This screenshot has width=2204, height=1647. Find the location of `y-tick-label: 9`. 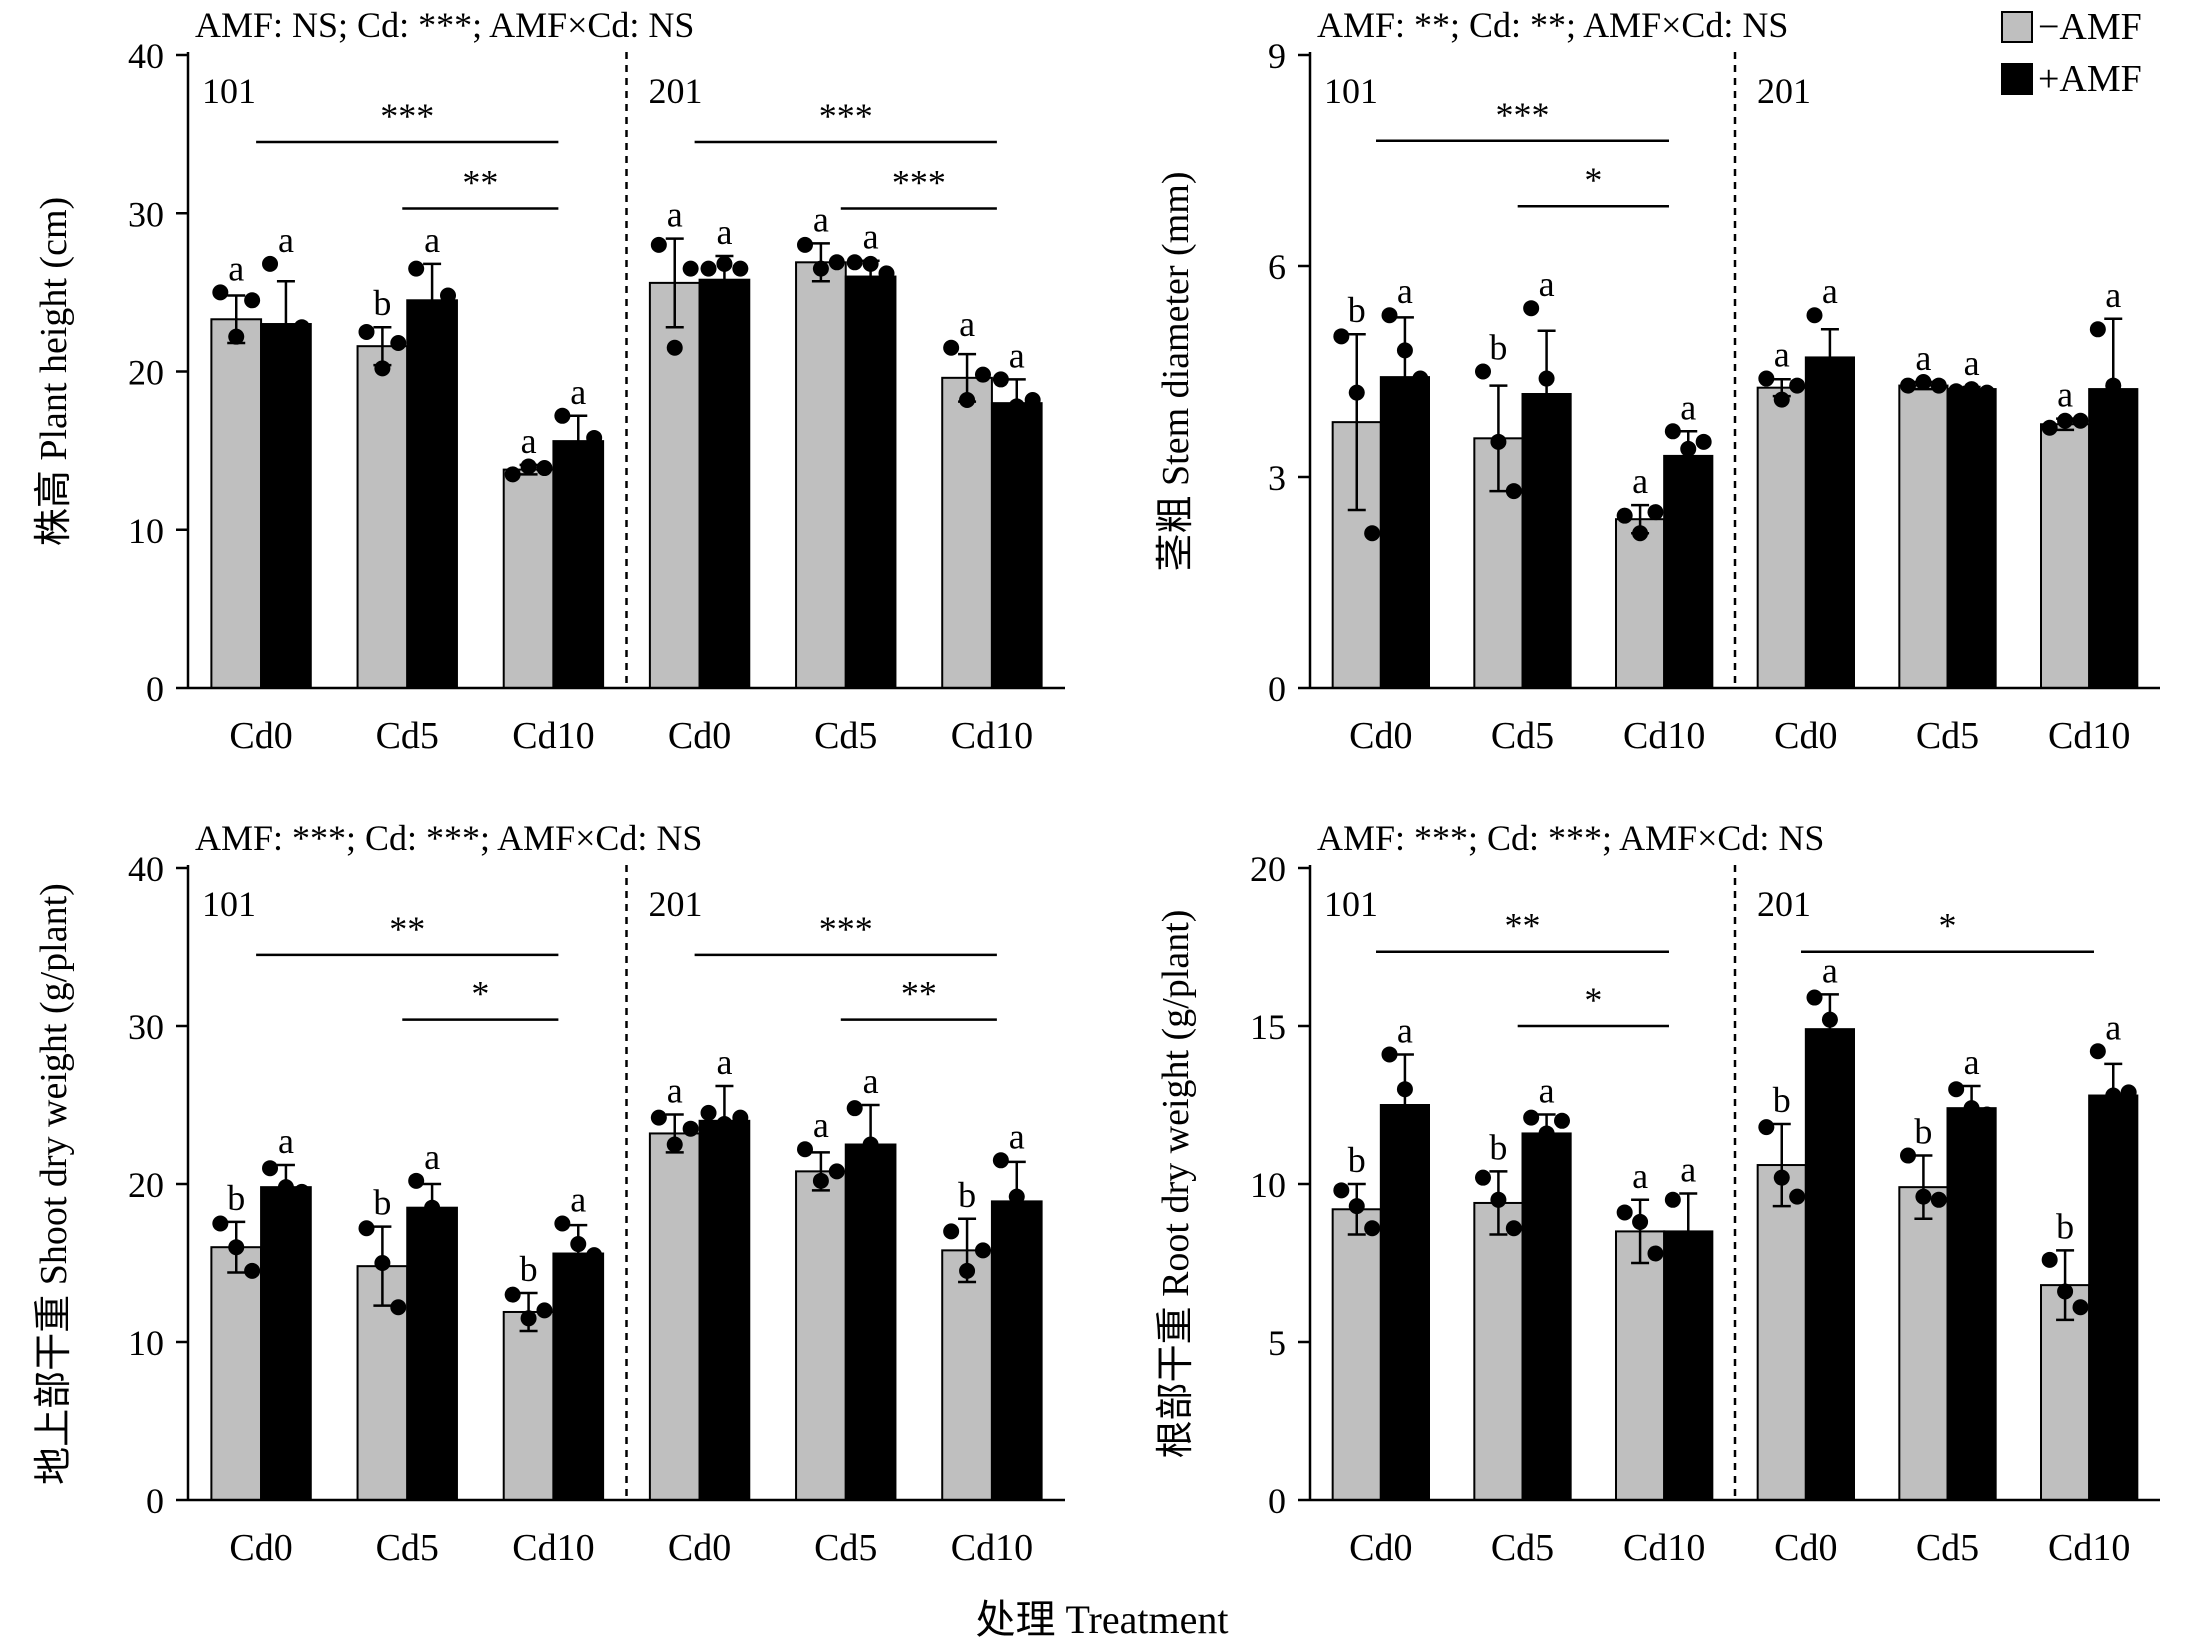

y-tick-label: 9 is located at coordinates (1277, 56).